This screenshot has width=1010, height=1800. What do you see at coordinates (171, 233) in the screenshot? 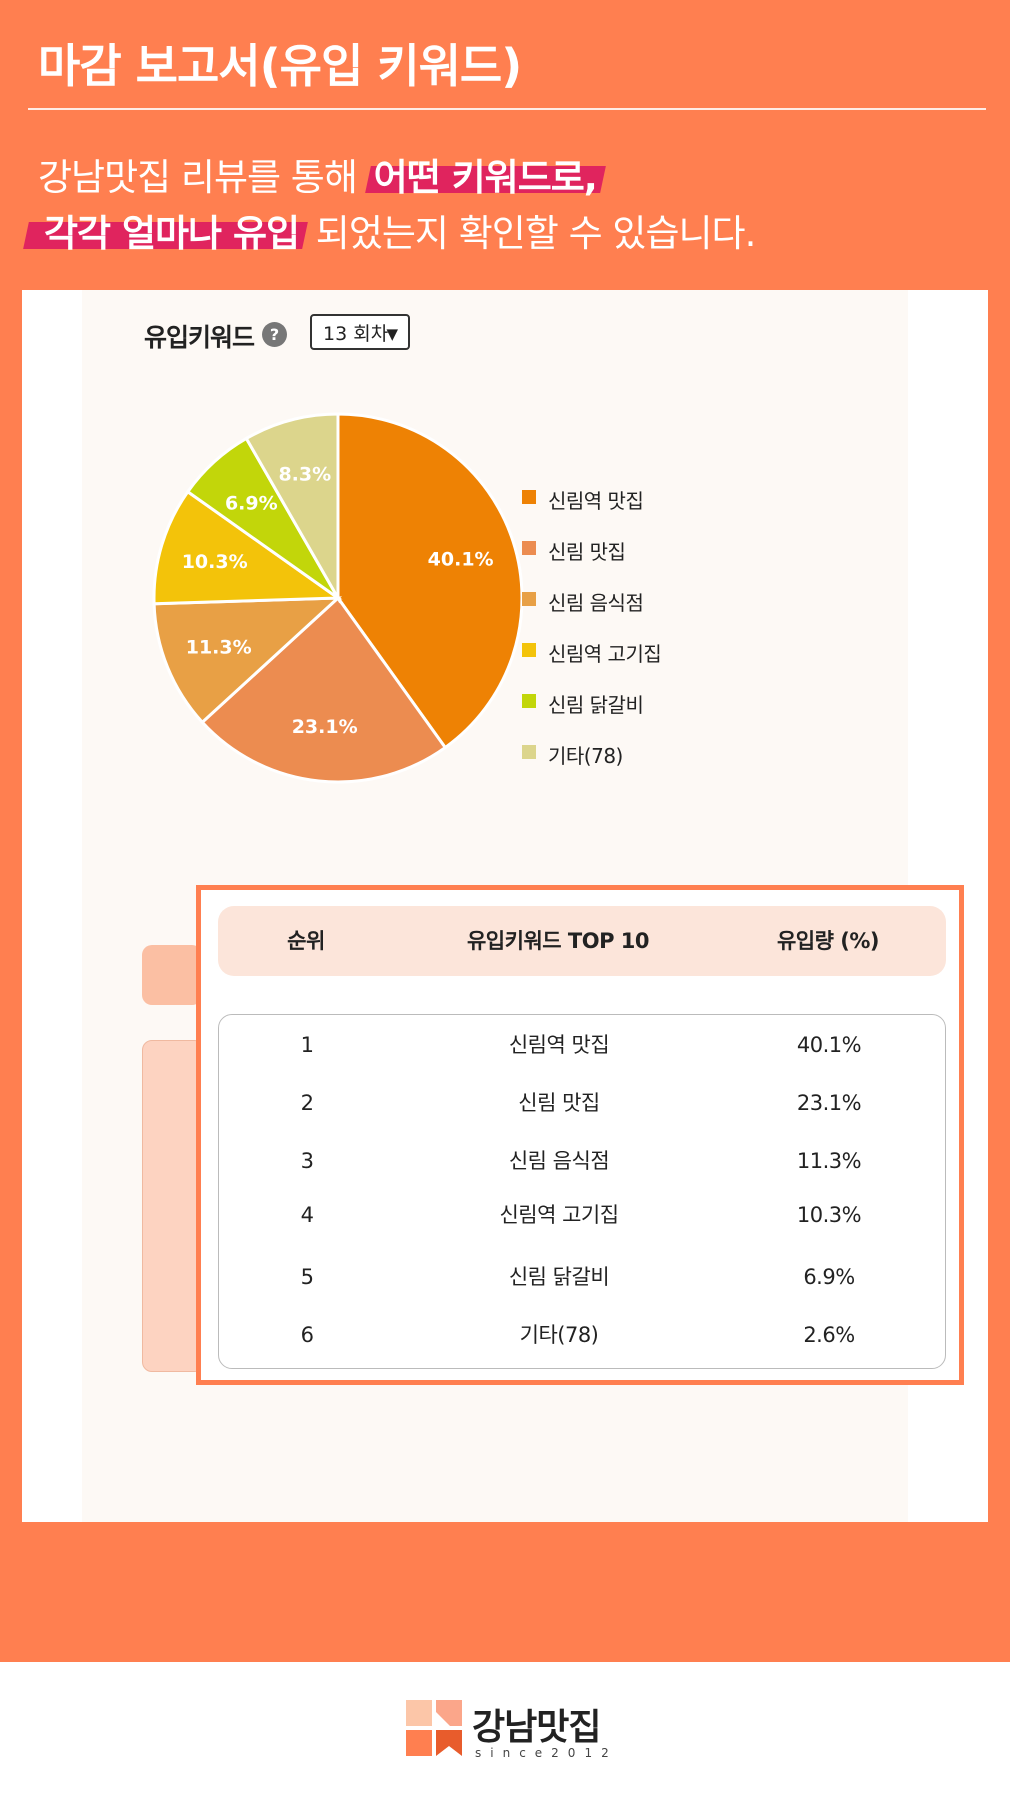
I see `intro-line-2-highlight: 각각 얼마나 유입` at bounding box center [171, 233].